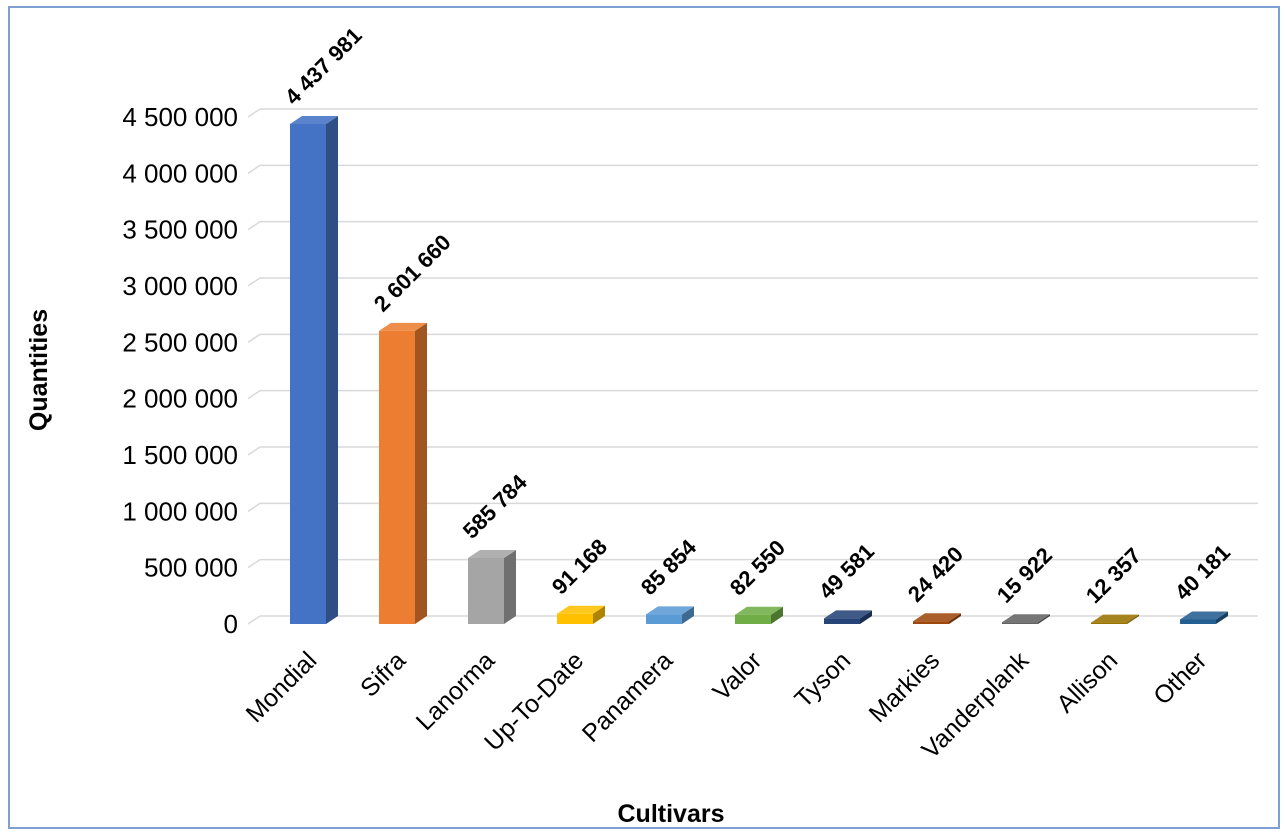  I want to click on data-label: 40 181, so click(1202, 572).